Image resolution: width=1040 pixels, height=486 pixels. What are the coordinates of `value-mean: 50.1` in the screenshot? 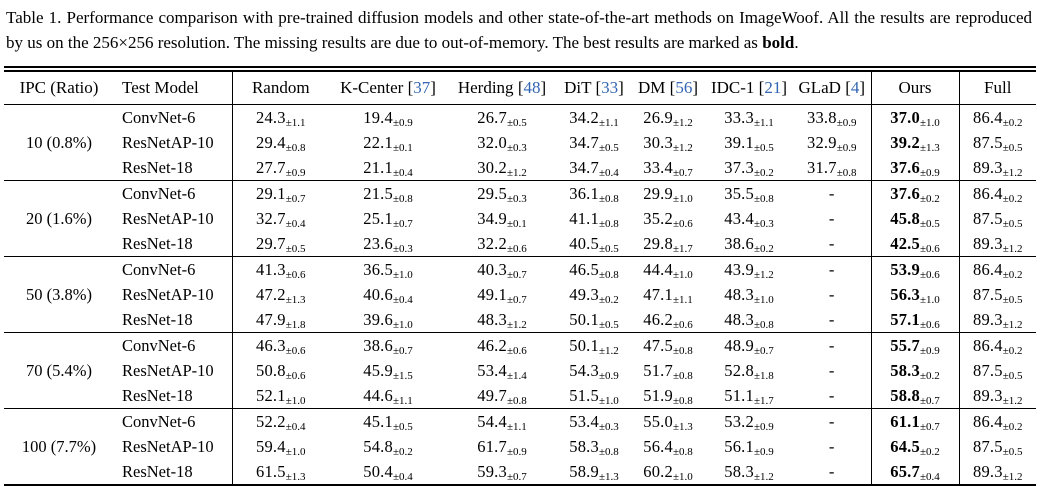 It's located at (584, 345).